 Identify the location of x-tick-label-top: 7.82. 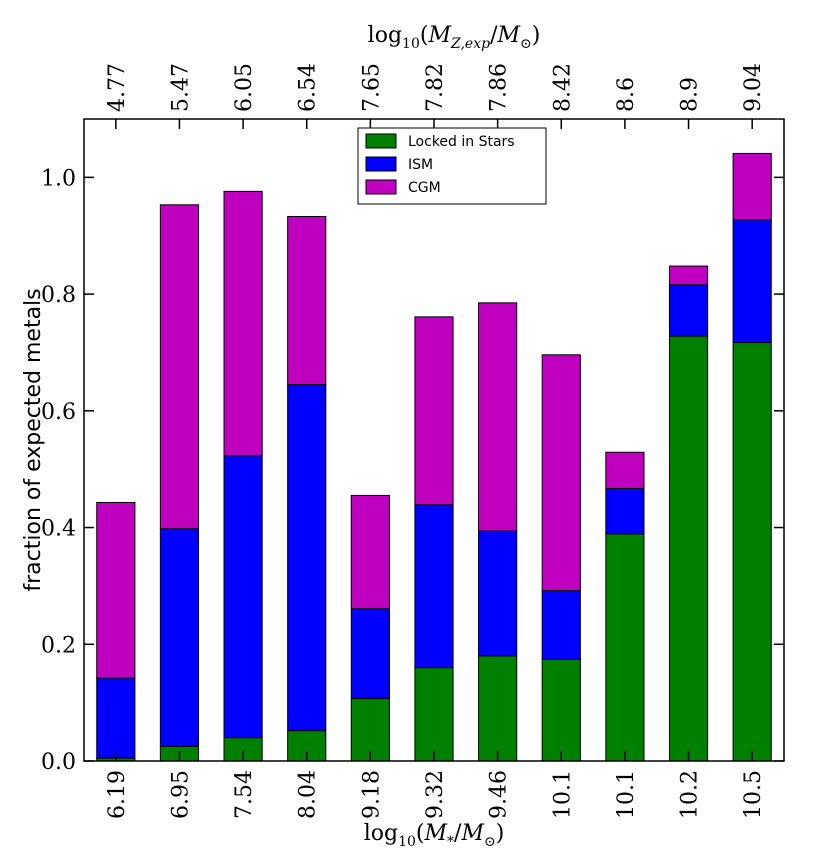
(435, 87).